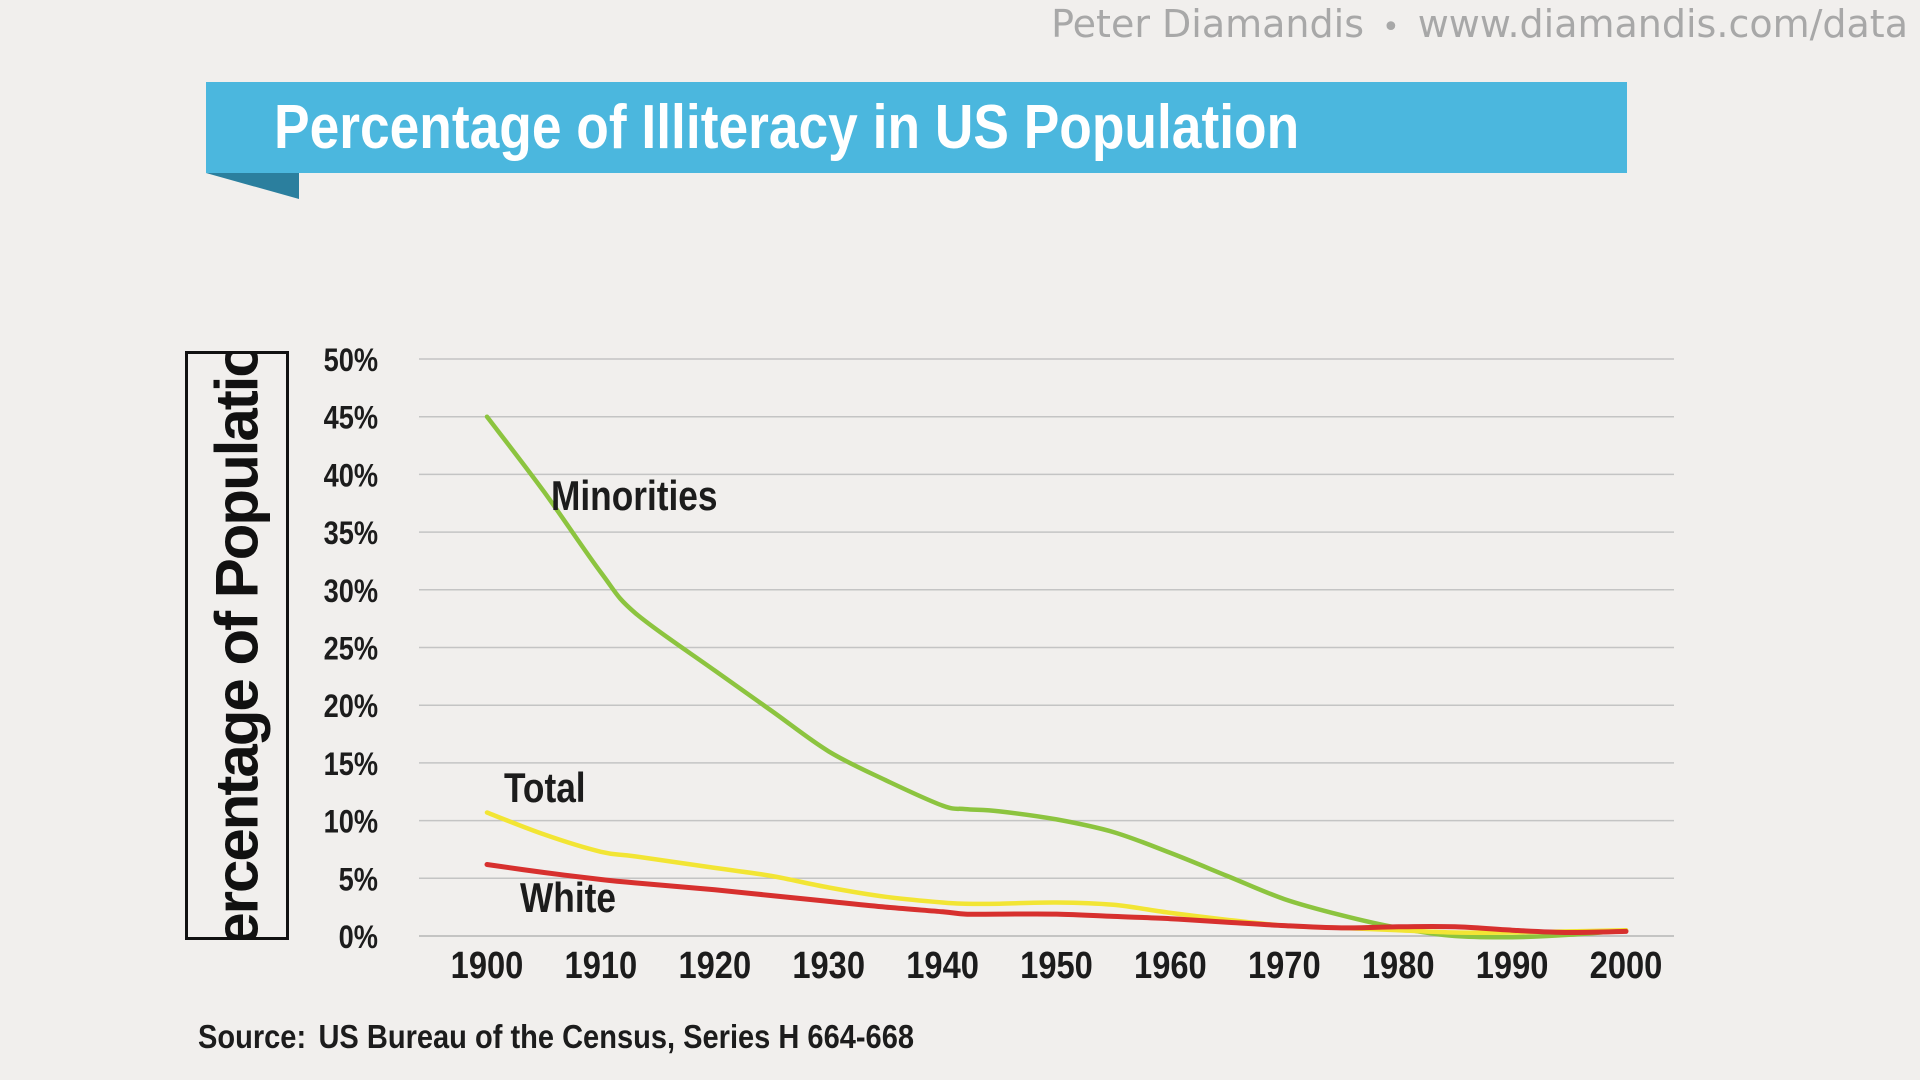 This screenshot has height=1080, width=1920. Describe the element at coordinates (1398, 965) in the screenshot. I see `x-tick-label: 1980` at that location.